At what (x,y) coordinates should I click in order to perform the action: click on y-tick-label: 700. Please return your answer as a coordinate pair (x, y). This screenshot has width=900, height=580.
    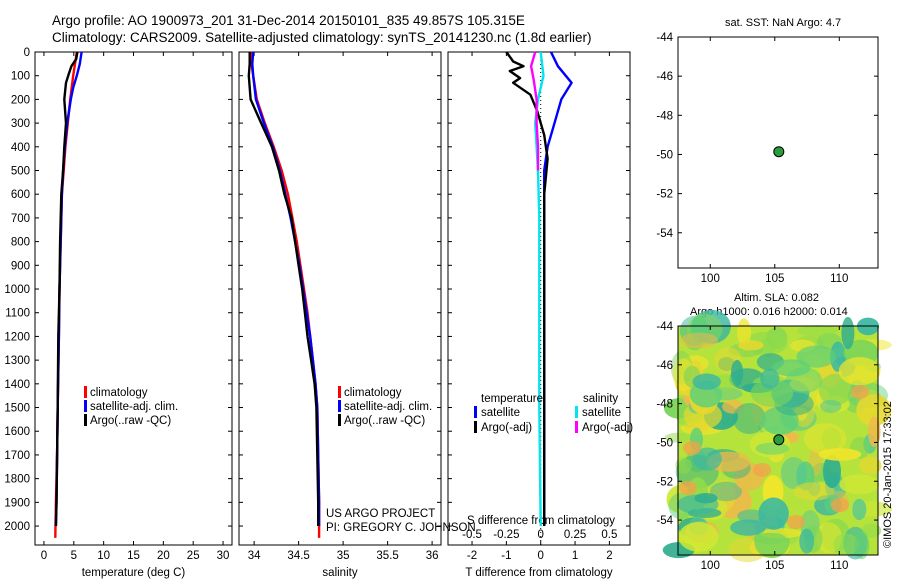
    Looking at the image, I should click on (20, 219).